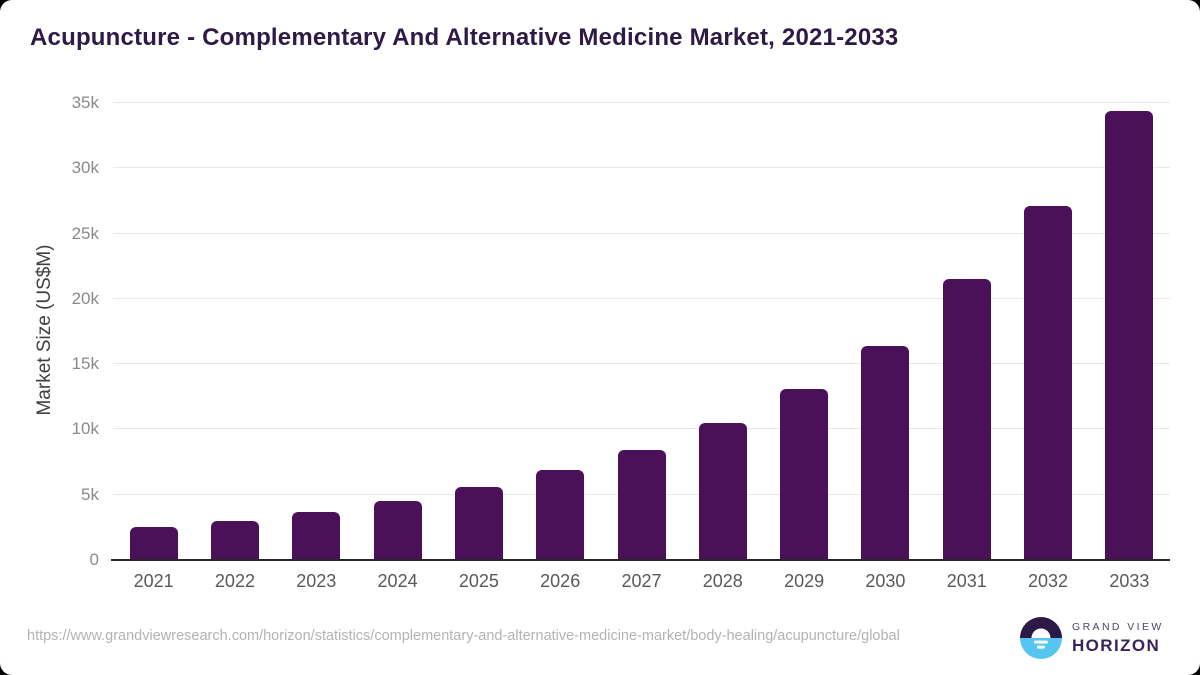  What do you see at coordinates (397, 530) in the screenshot?
I see `bar-2024` at bounding box center [397, 530].